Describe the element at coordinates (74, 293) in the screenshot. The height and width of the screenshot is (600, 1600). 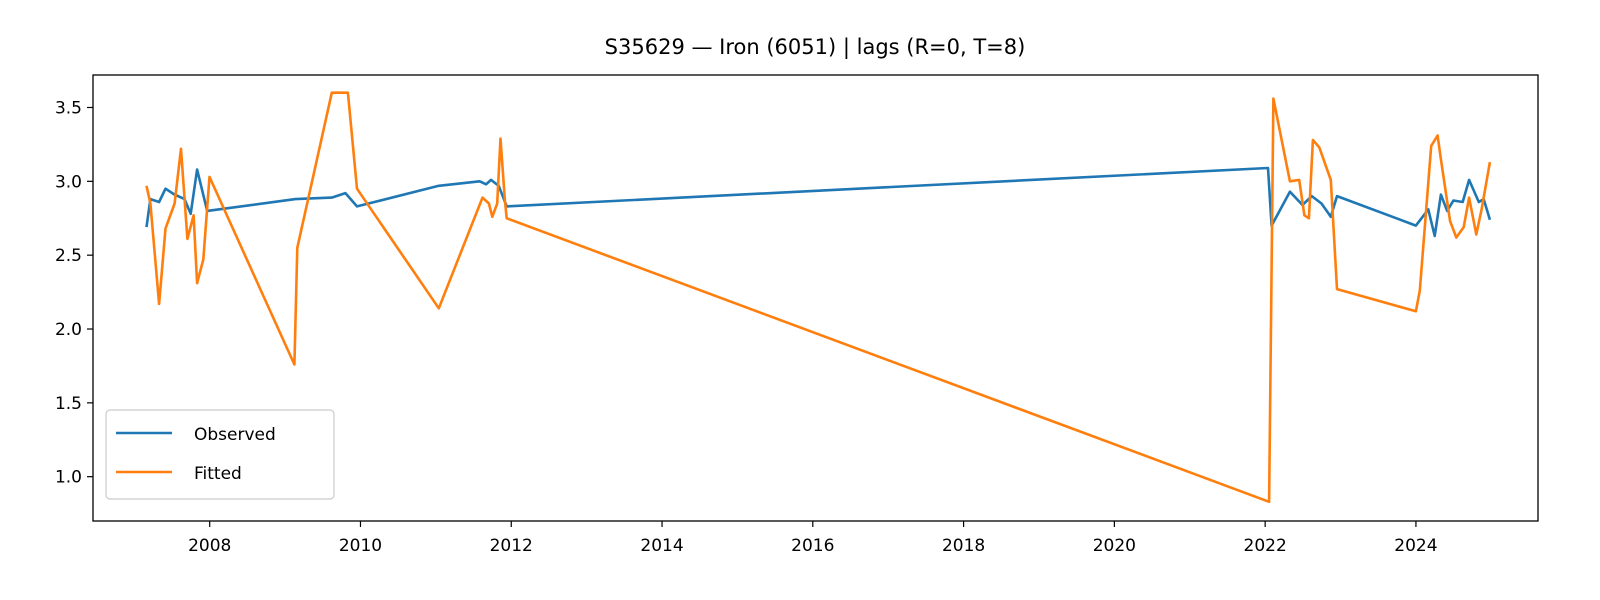
I see `y-axis: 1.0 1.5 2.0 2.5 3.0 3.5` at that location.